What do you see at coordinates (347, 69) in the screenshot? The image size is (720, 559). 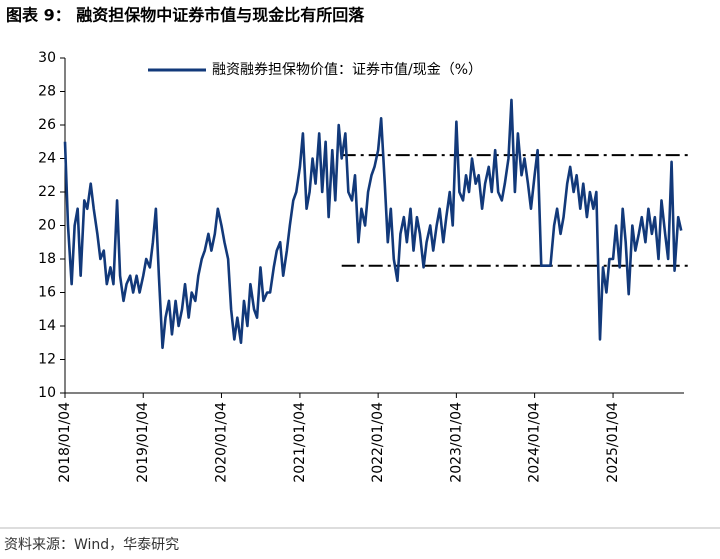 I see `legend-label: 融资融券担保物价值：证券市值/现金（%）` at bounding box center [347, 69].